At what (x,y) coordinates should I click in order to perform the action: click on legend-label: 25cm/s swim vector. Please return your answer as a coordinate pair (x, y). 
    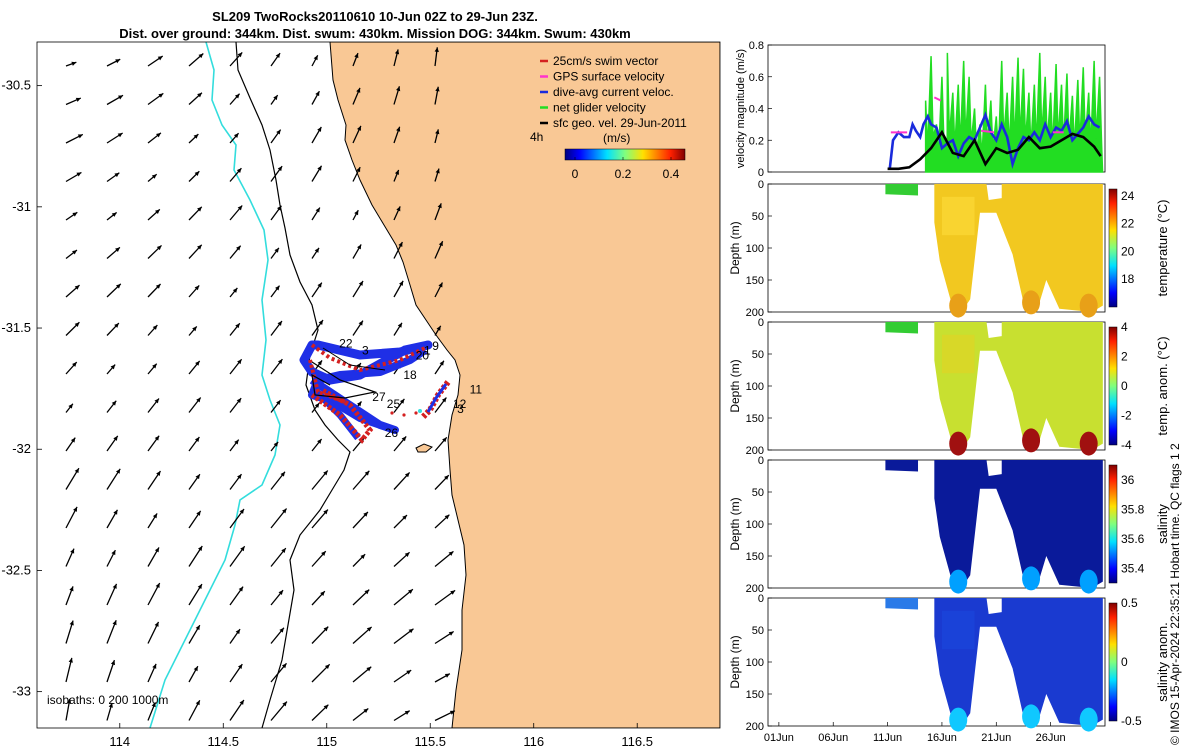
    Looking at the image, I should click on (605, 61).